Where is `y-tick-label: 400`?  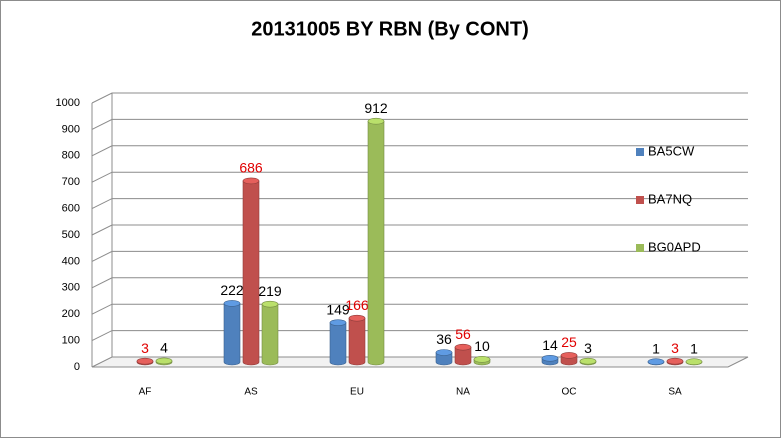 y-tick-label: 400 is located at coordinates (71, 261).